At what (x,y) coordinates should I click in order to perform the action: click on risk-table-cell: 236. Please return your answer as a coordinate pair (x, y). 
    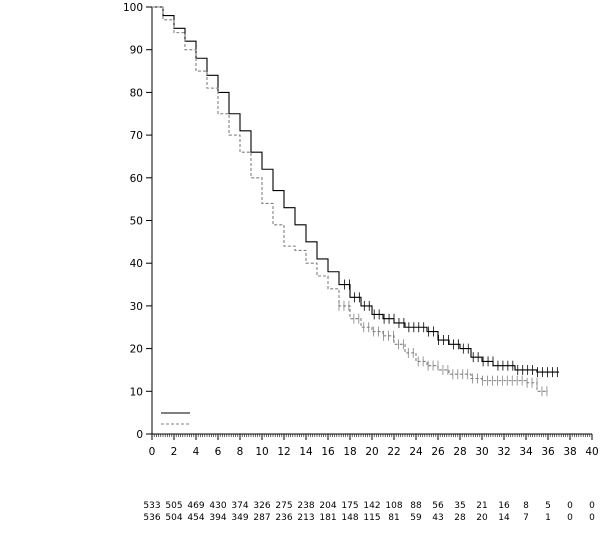
    Looking at the image, I should click on (283, 518).